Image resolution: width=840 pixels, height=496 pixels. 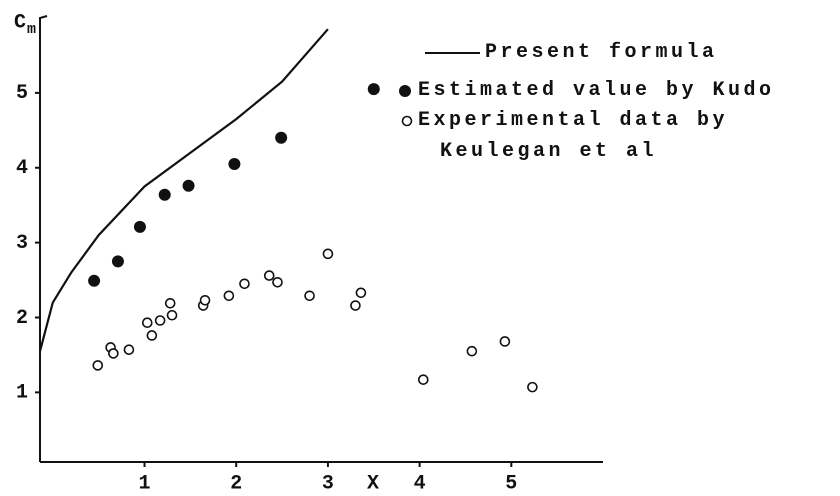 What do you see at coordinates (601, 52) in the screenshot?
I see `legend-label: Present formula` at bounding box center [601, 52].